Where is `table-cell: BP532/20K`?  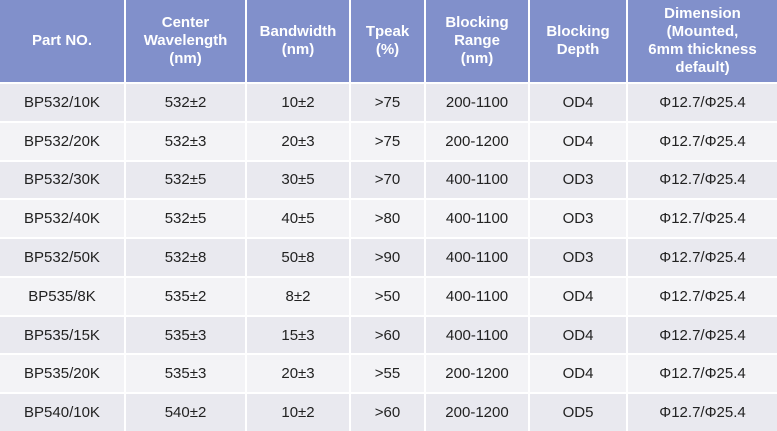
table-cell: BP532/20K is located at coordinates (62, 141).